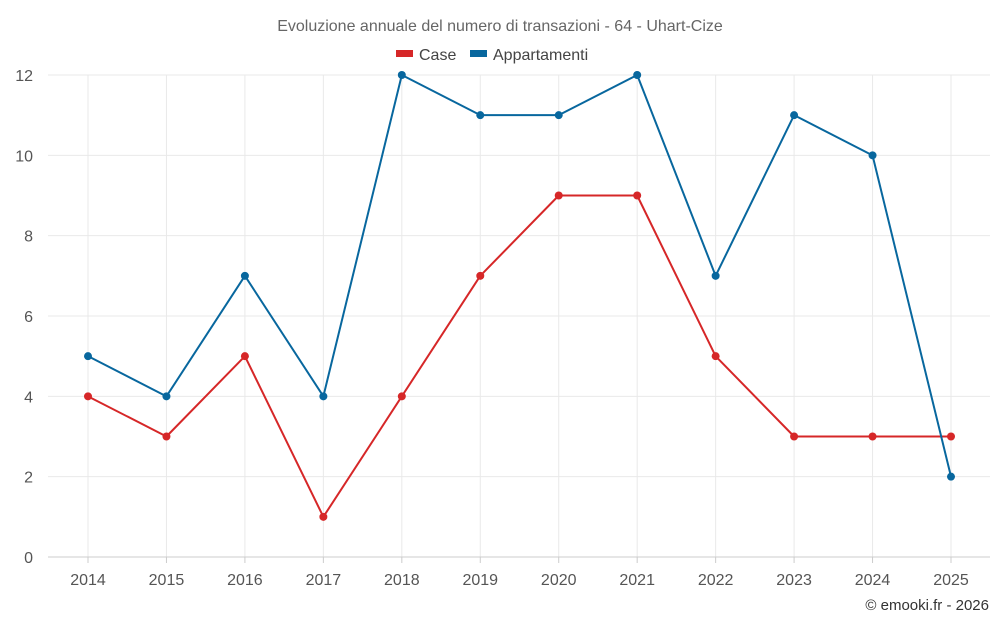  I want to click on y-tick-label: 6, so click(28, 317).